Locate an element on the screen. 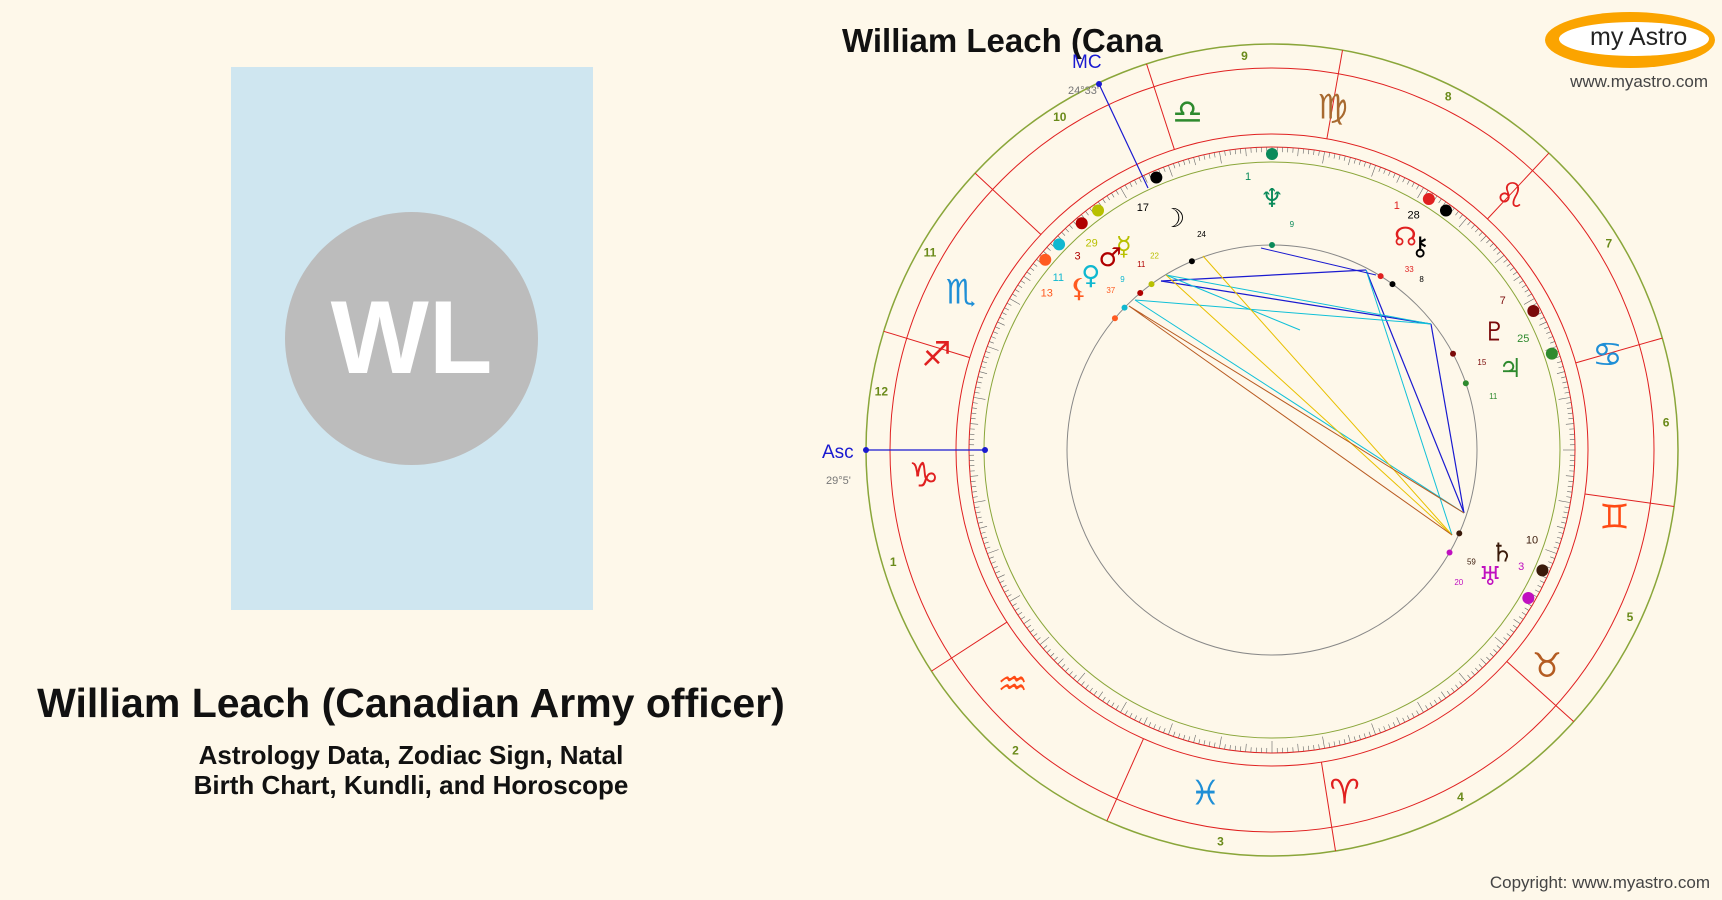 The height and width of the screenshot is (900, 1722). venus-icon: ♀ is located at coordinates (1090, 276).